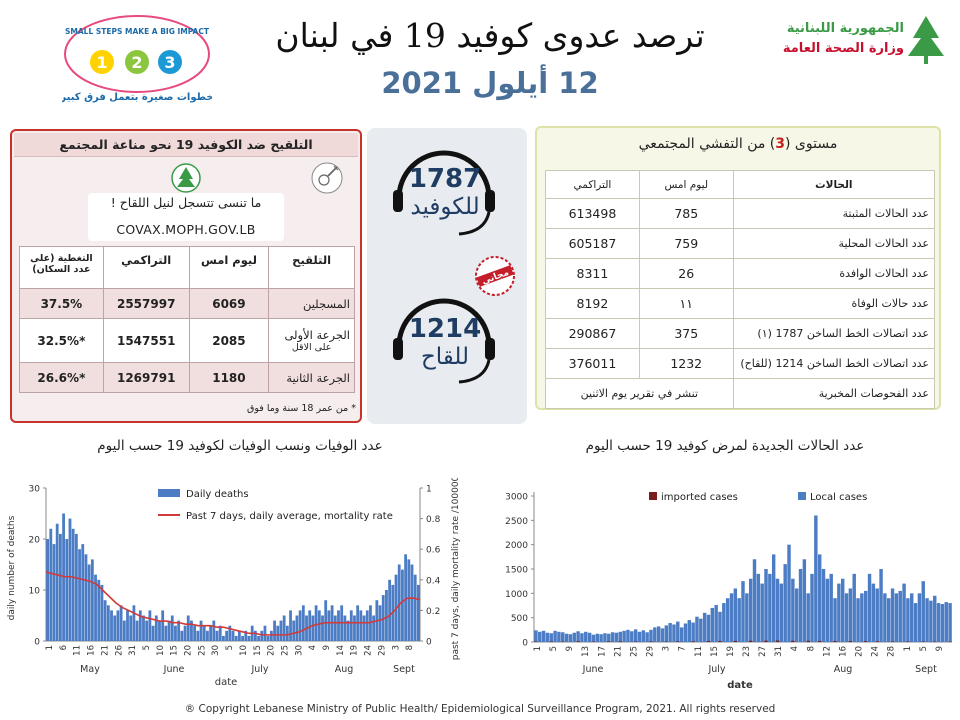 Image resolution: width=960 pixels, height=720 pixels. What do you see at coordinates (892, 651) in the screenshot?
I see `x-tick-label: 28` at bounding box center [892, 651].